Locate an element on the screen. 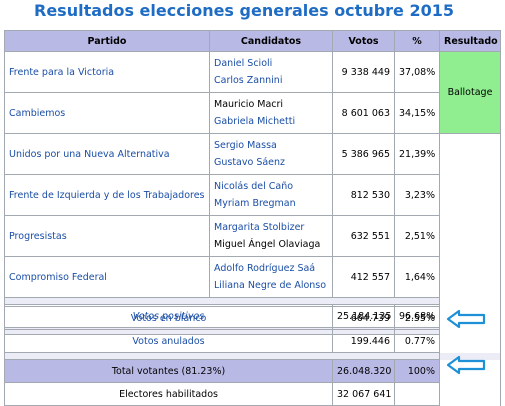  votes-cell: 412 557 is located at coordinates (364, 277).